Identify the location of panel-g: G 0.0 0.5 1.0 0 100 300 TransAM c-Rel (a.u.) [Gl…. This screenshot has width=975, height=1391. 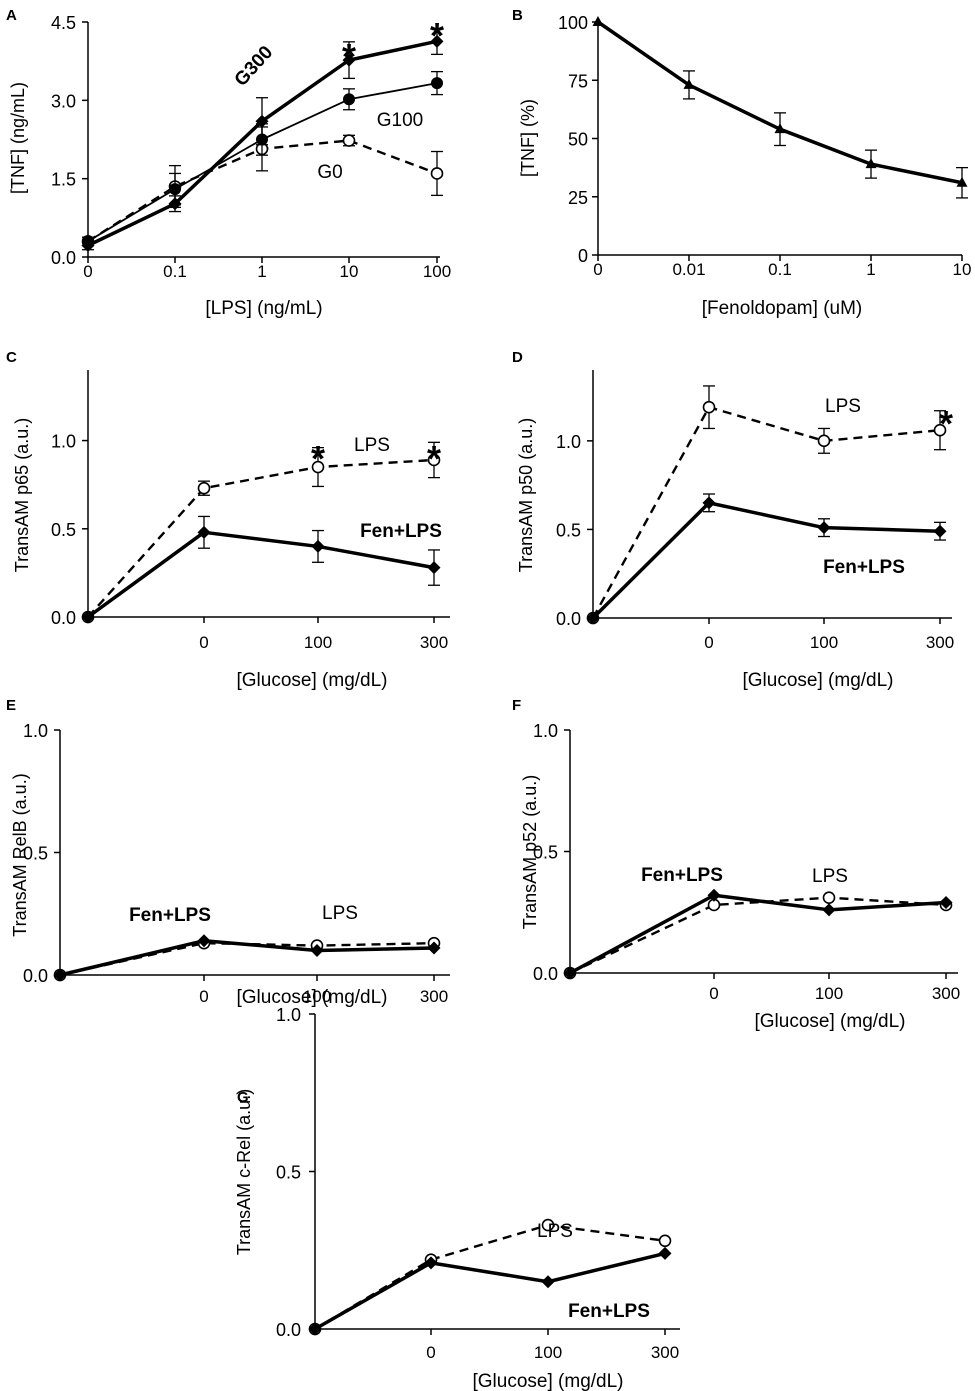
(457, 1198).